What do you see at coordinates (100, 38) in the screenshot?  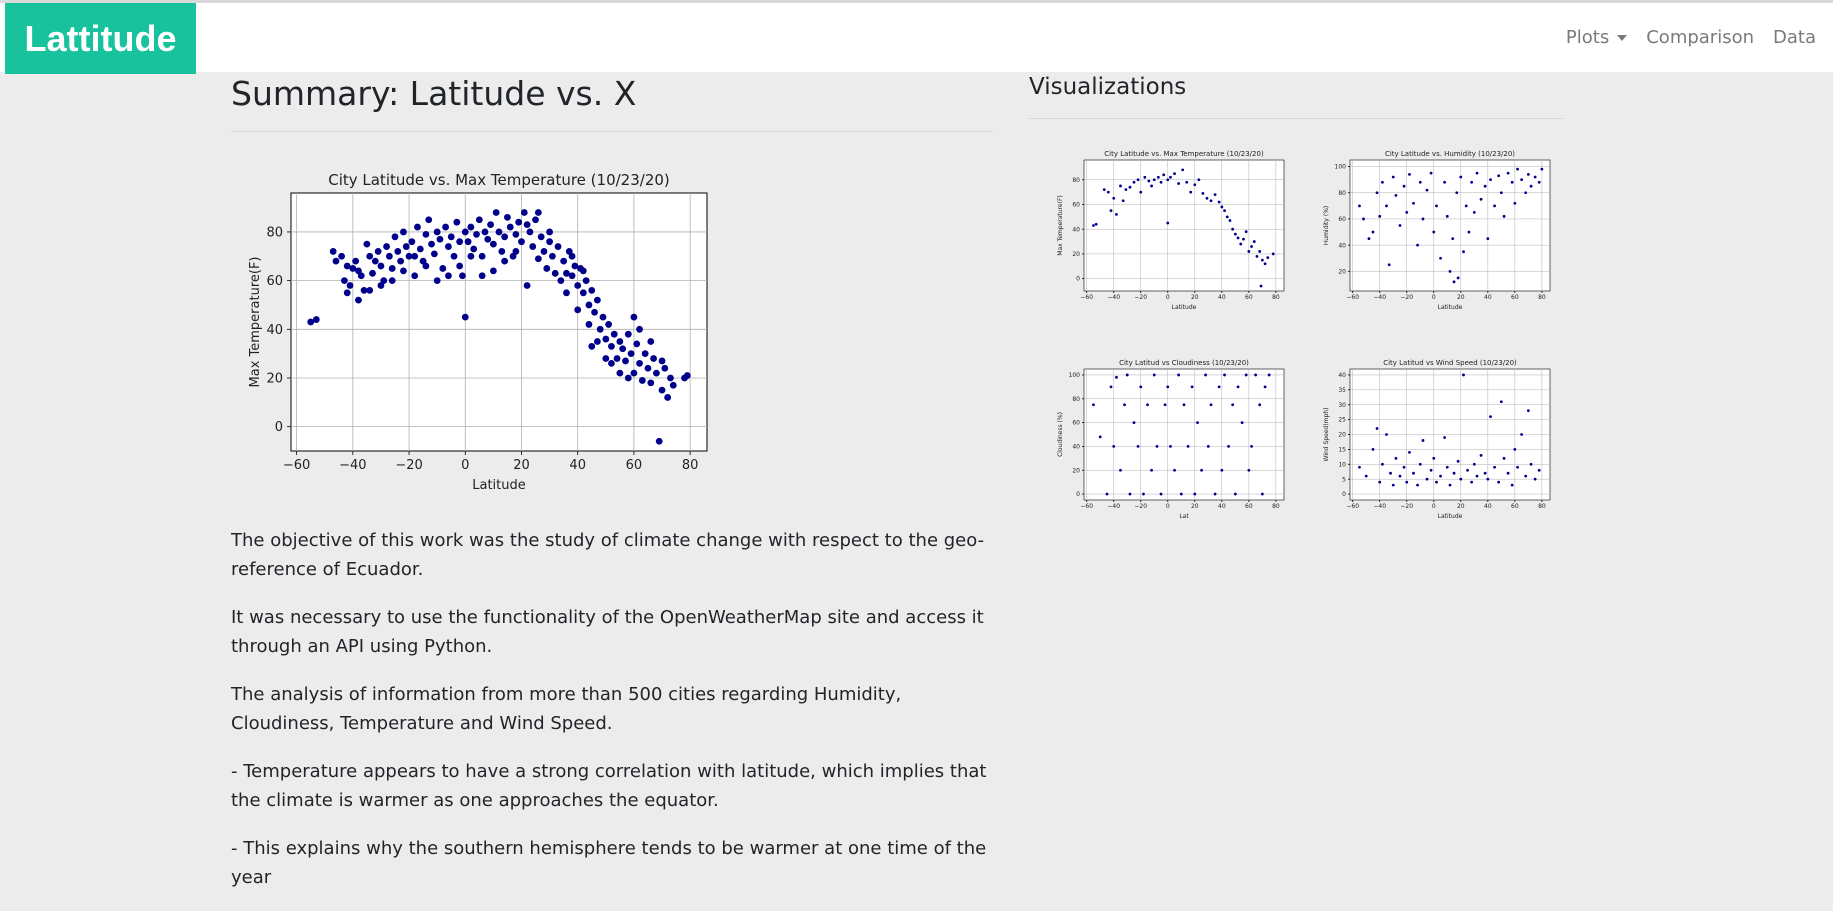 I see `brand-logo: Lattitude` at bounding box center [100, 38].